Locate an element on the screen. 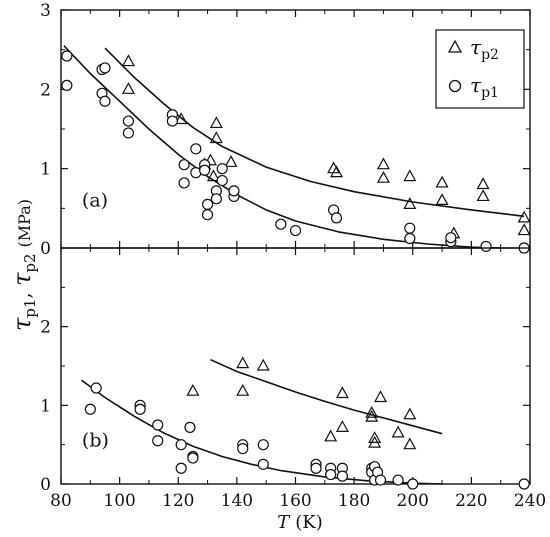  x-tick-label: 80 is located at coordinates (61, 501).